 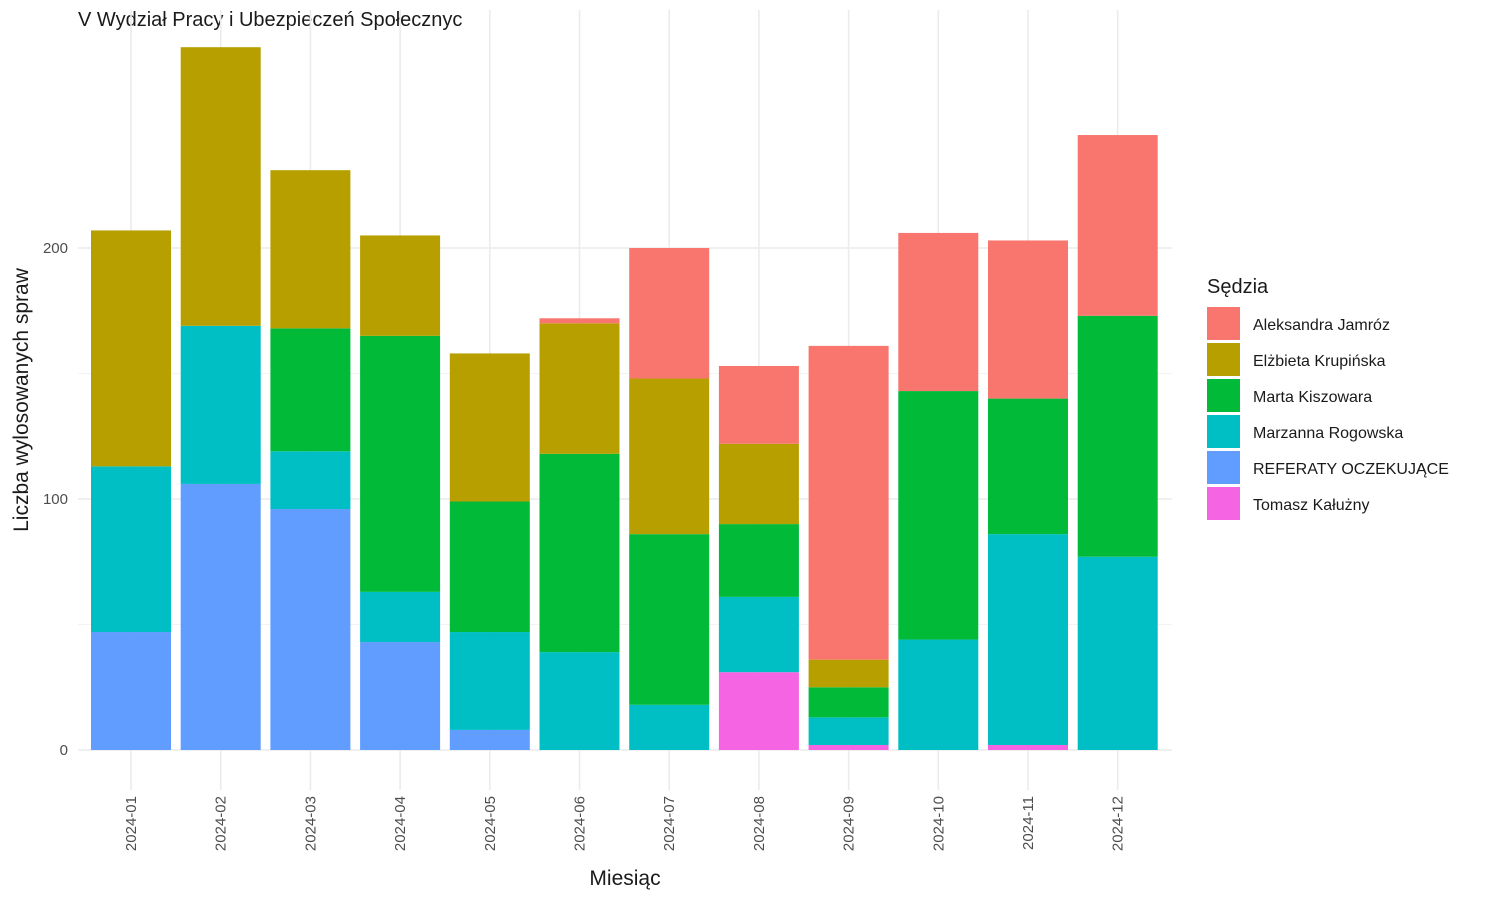 What do you see at coordinates (131, 823) in the screenshot?
I see `x-tick-label: 2024-01` at bounding box center [131, 823].